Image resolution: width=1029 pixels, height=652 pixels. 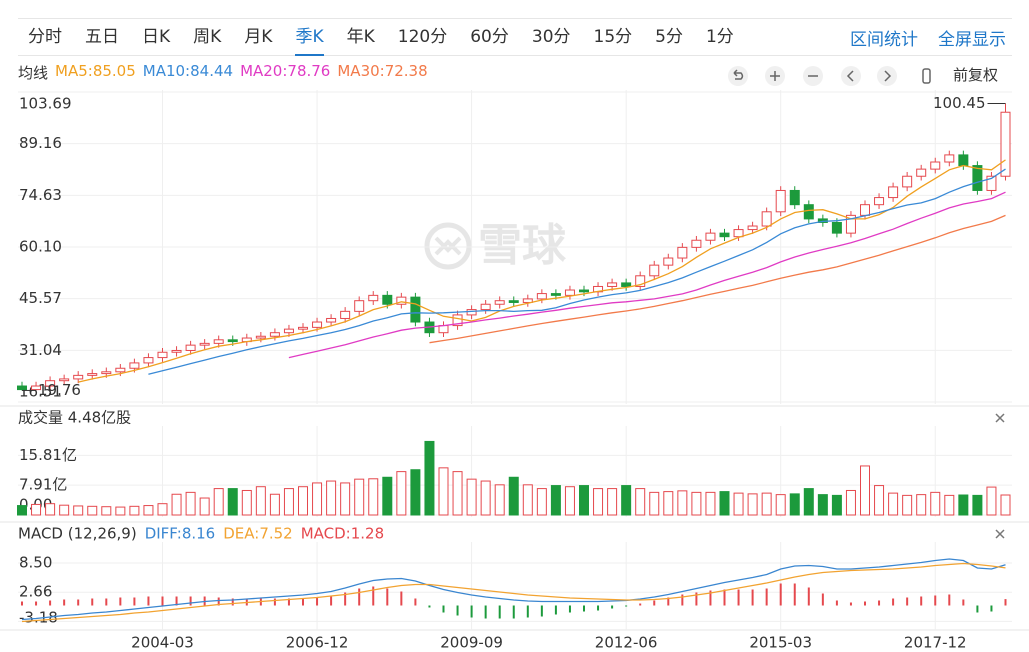 What do you see at coordinates (59, 390) in the screenshot?
I see `annotation-label: 19.76` at bounding box center [59, 390].